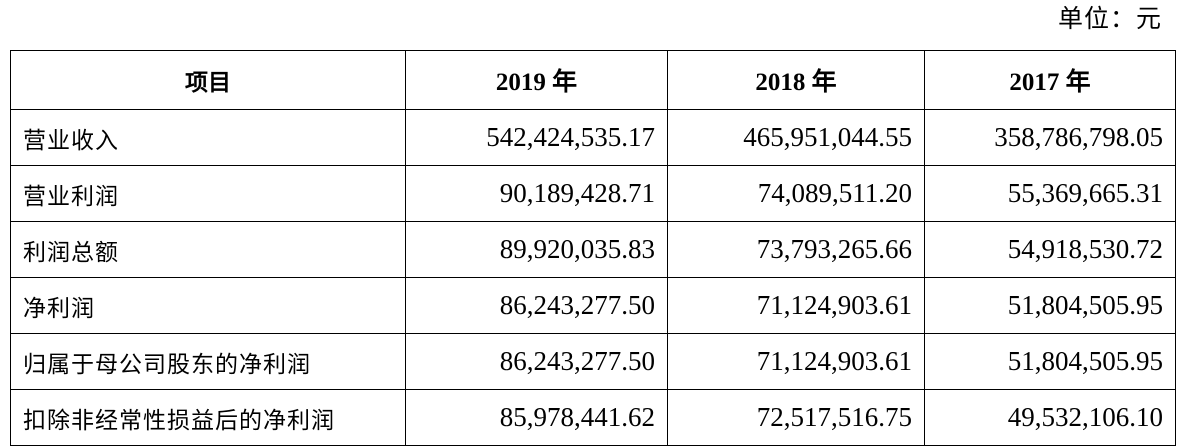 Image resolution: width=1186 pixels, height=446 pixels. What do you see at coordinates (208, 249) in the screenshot?
I see `row-label: 利润总额` at bounding box center [208, 249].